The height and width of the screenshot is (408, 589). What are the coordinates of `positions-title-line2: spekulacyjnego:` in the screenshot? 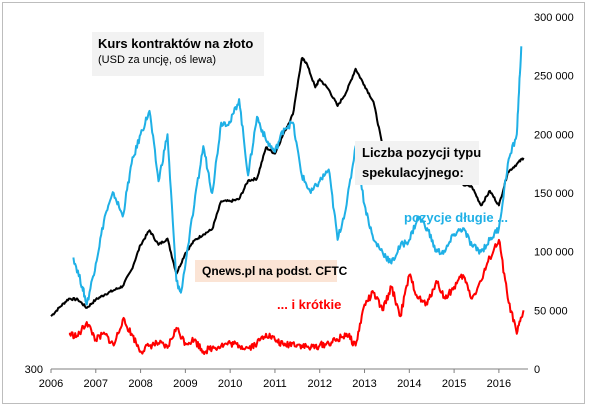 It's located at (413, 172).